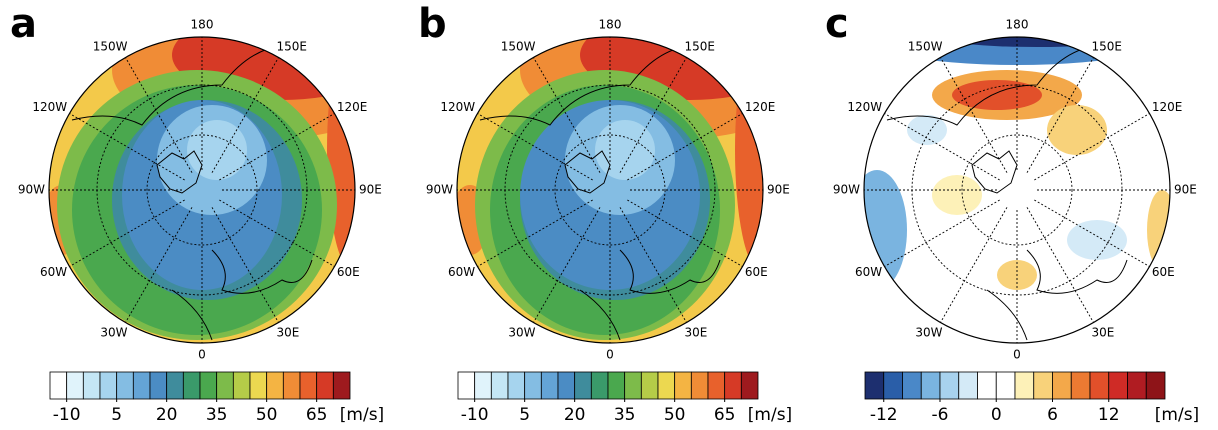 The image size is (1218, 430). Describe the element at coordinates (996, 415) in the screenshot. I see `colorbar-tick-label: 0` at that location.